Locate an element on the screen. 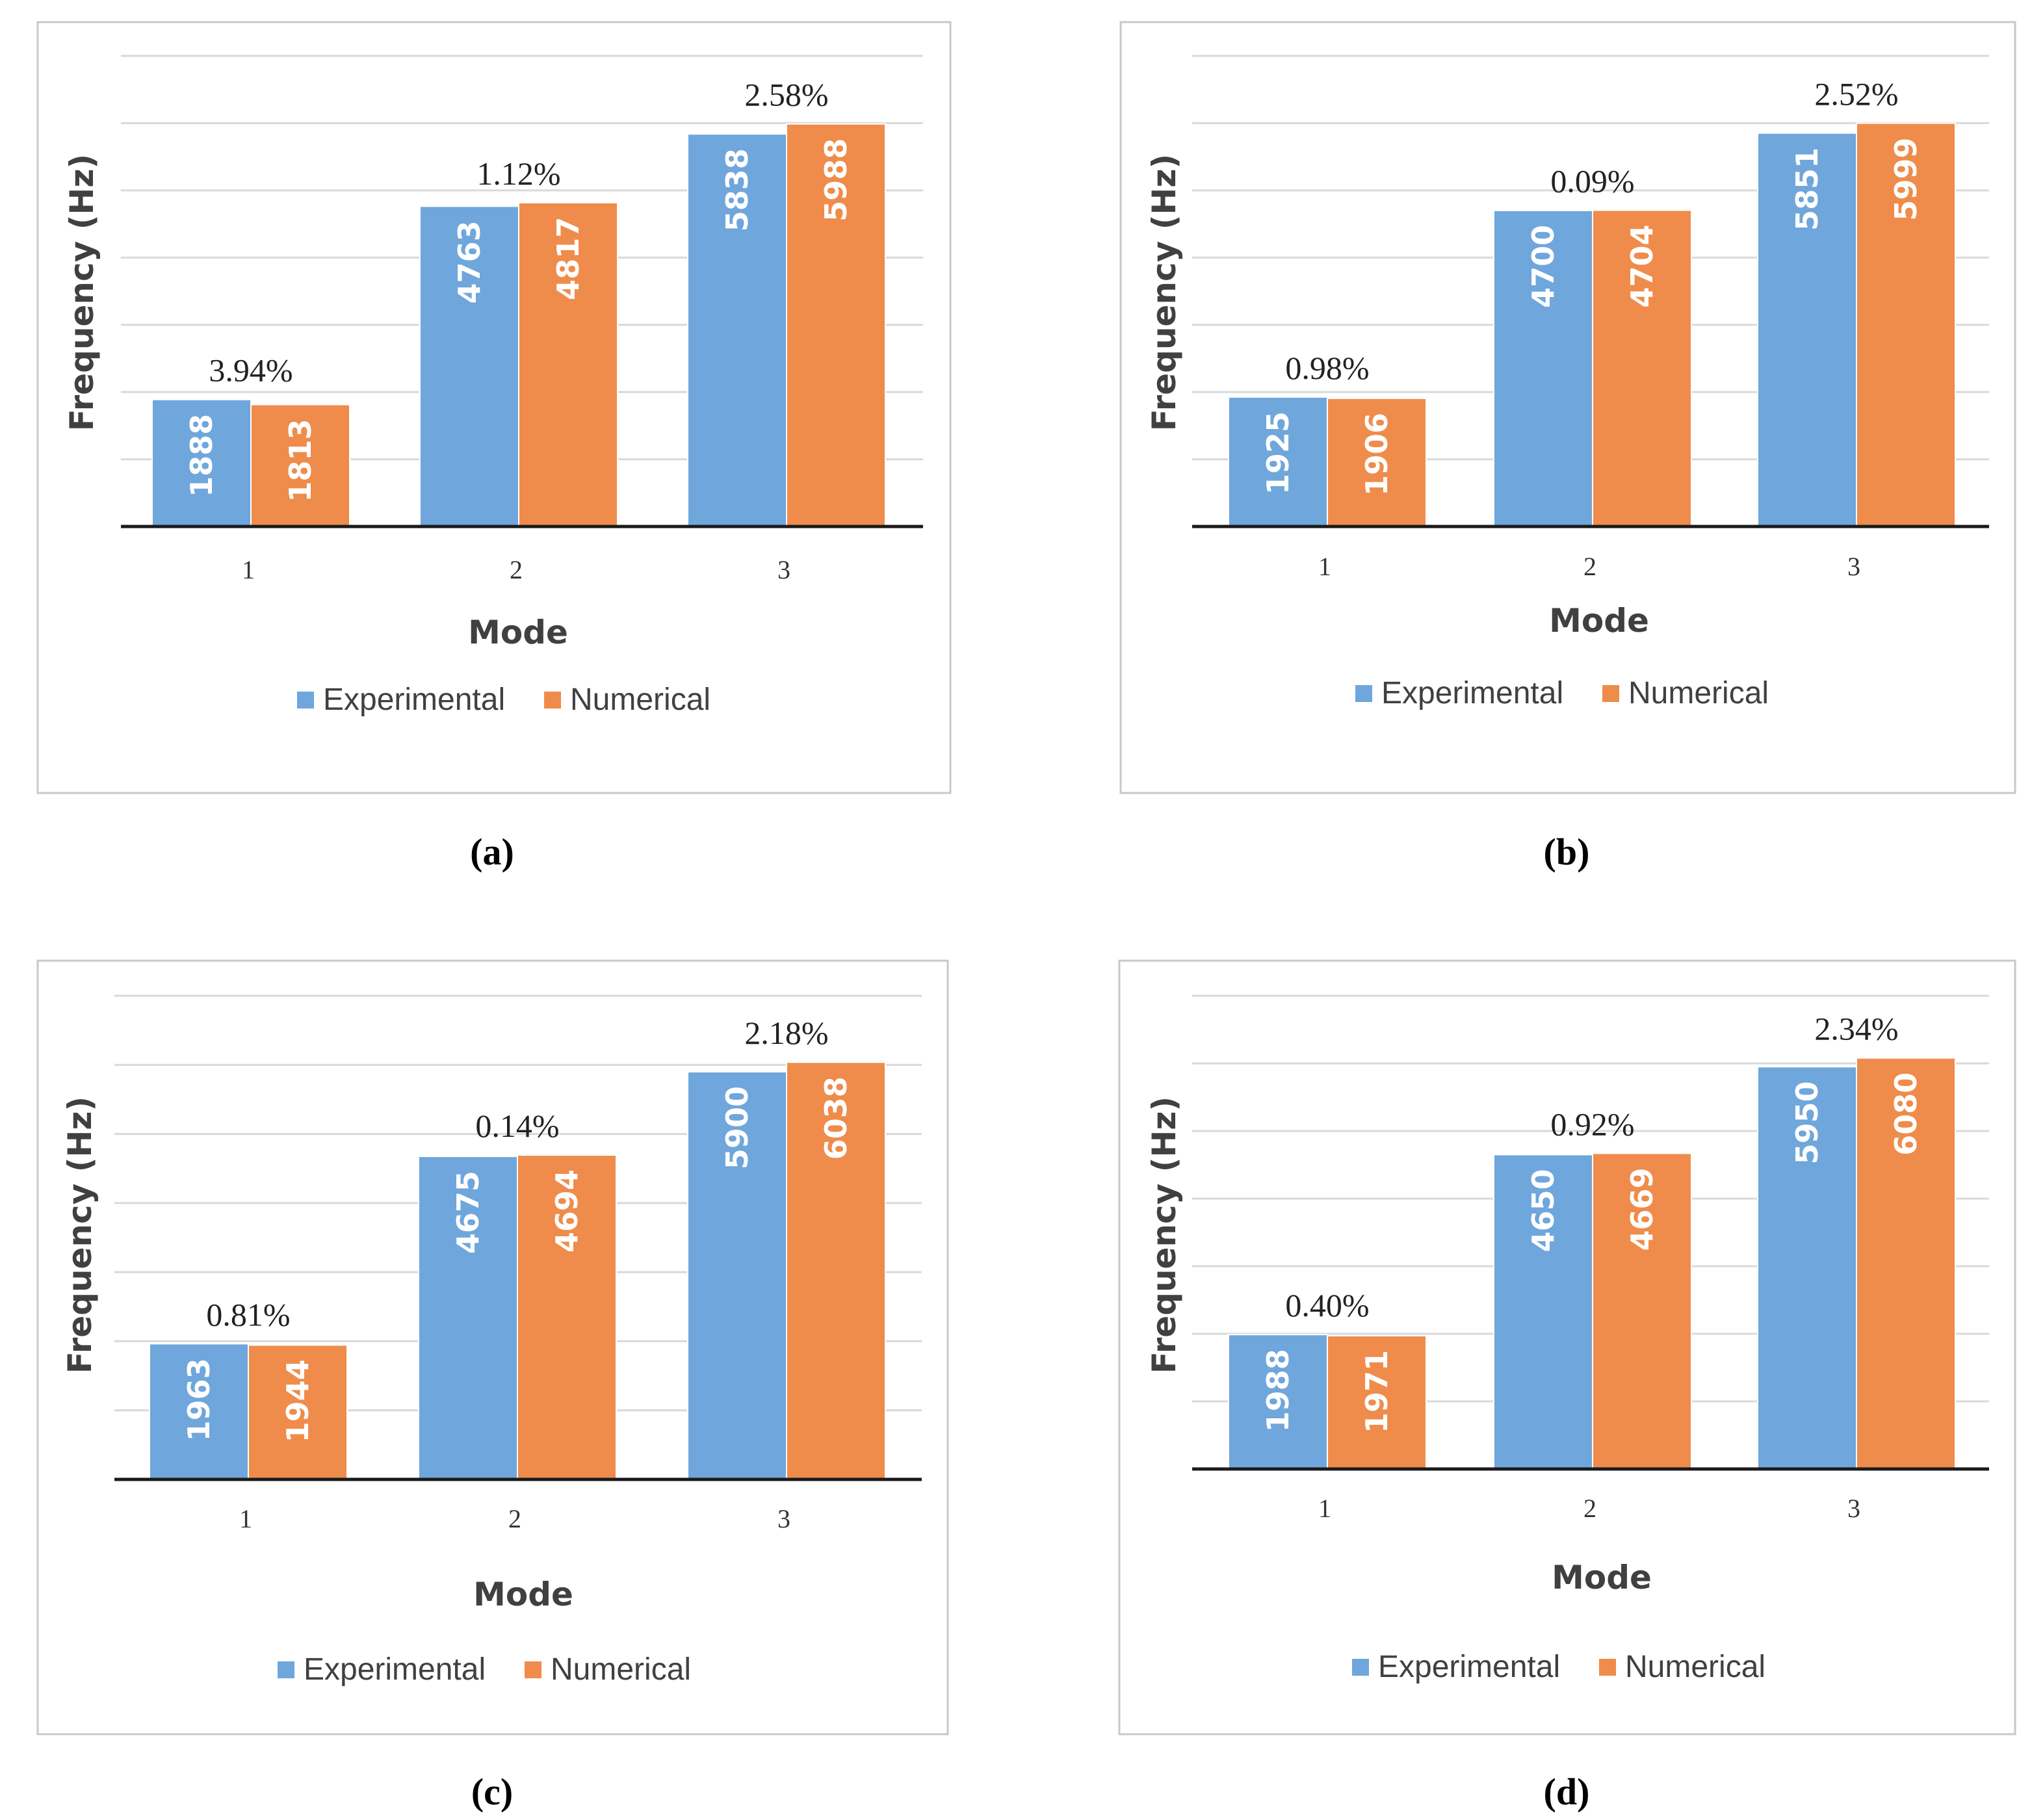 The image size is (2019, 1820). bar-value-label: 1888 is located at coordinates (202, 456).